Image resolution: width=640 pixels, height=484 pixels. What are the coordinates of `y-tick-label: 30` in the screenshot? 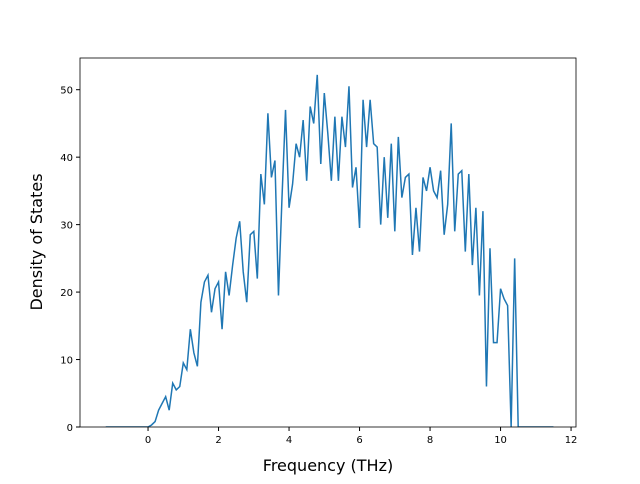 It's located at (66, 226).